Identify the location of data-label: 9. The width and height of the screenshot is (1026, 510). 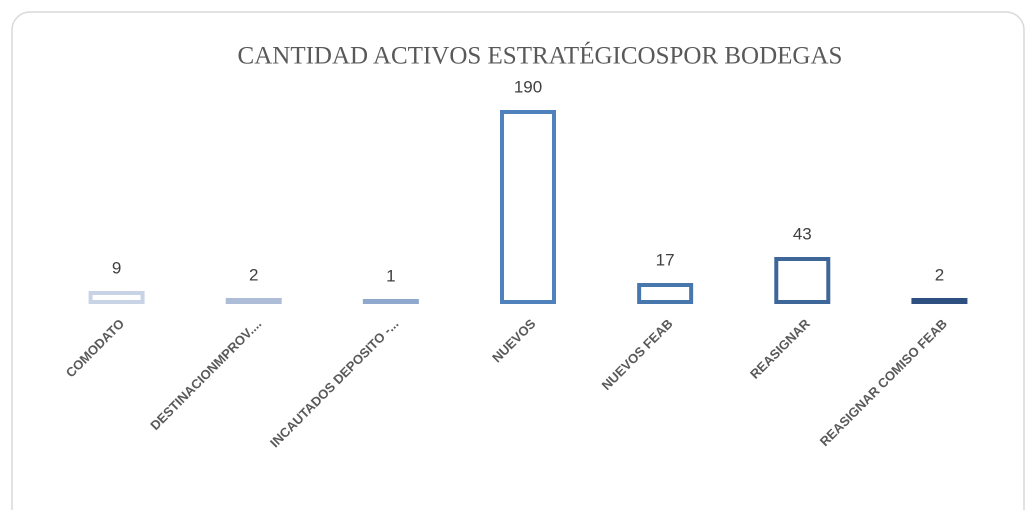
(116, 267).